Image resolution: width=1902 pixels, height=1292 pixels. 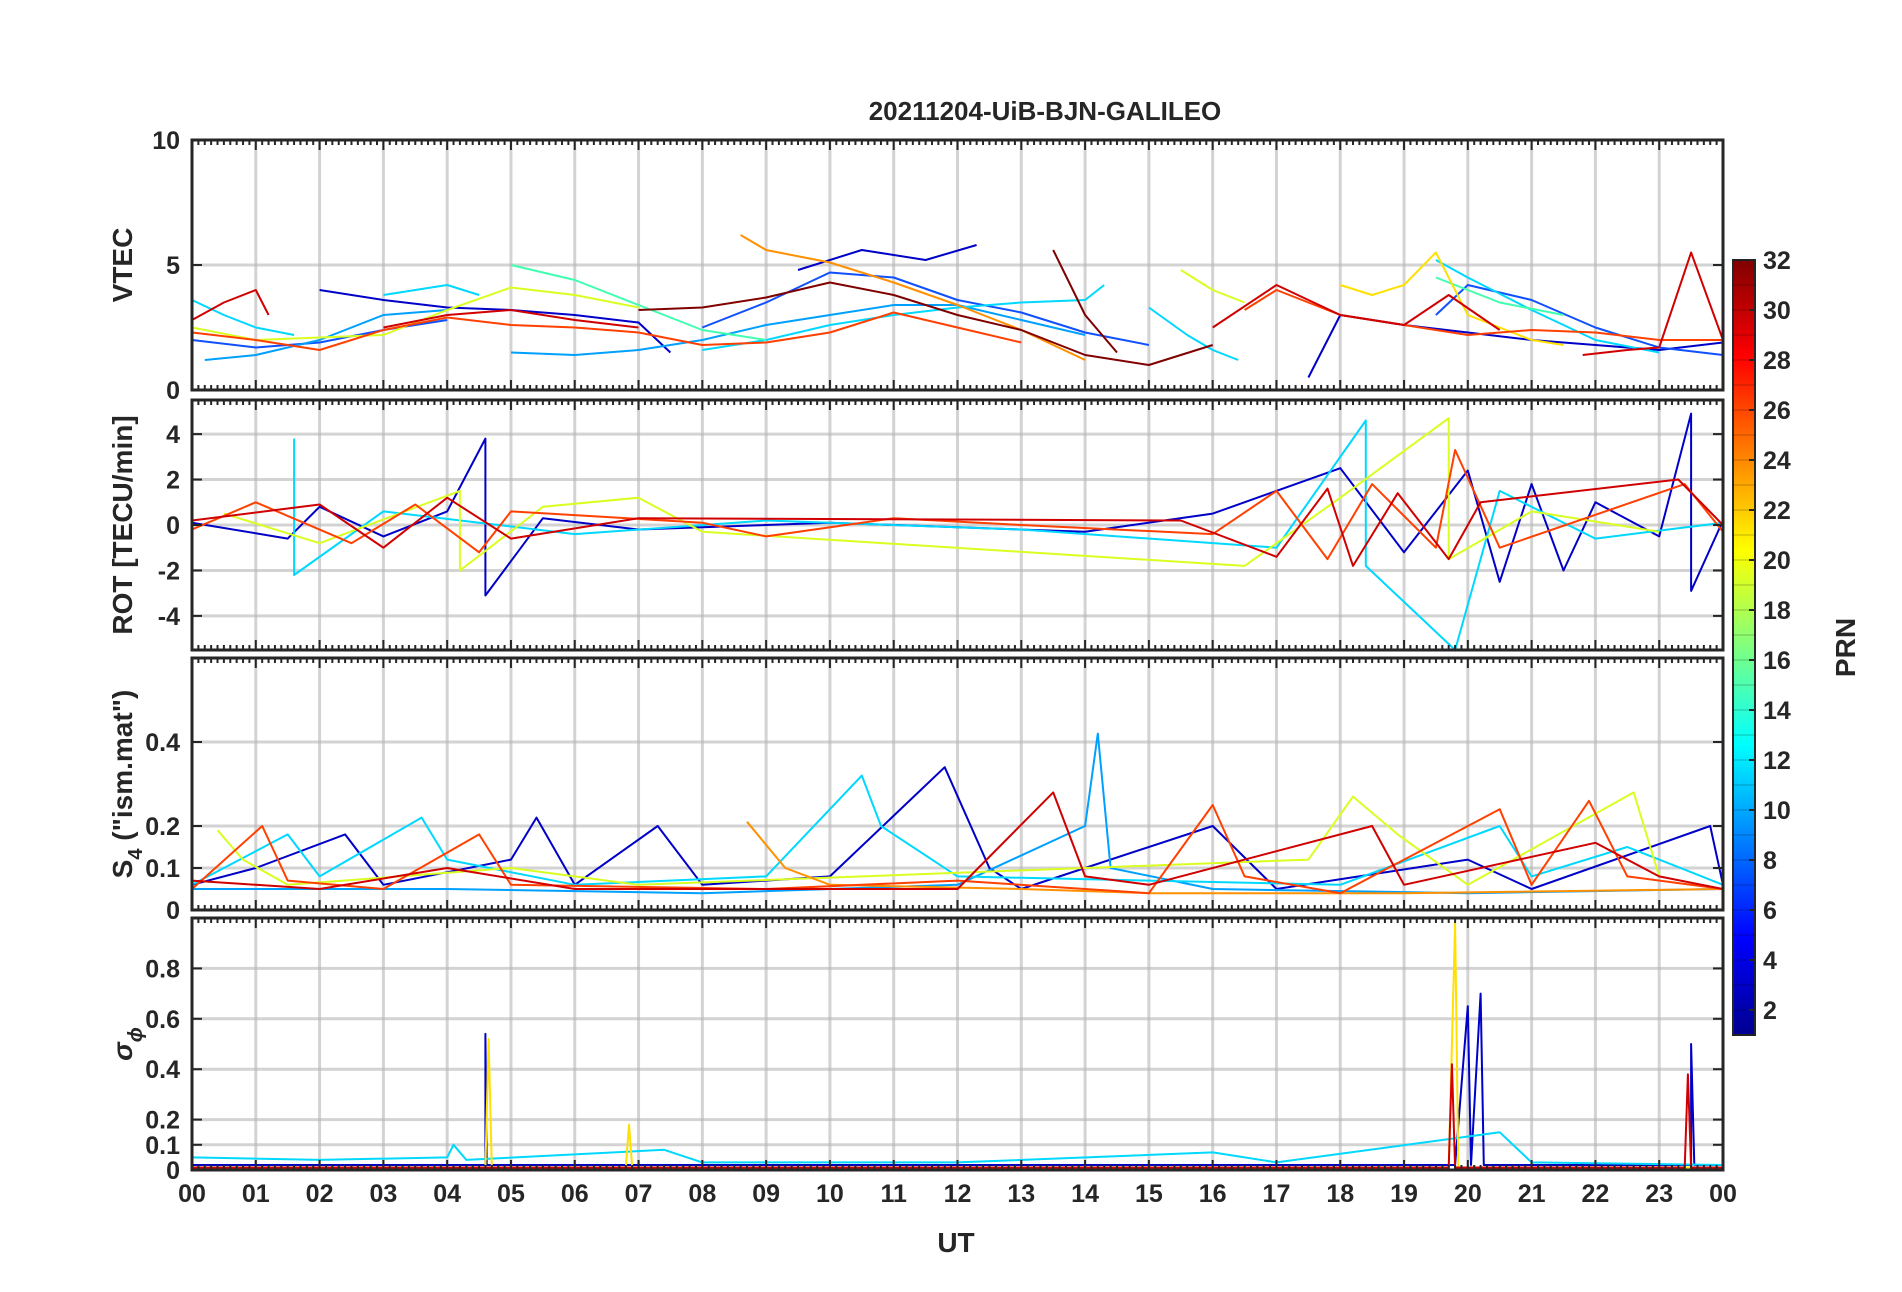 What do you see at coordinates (511, 1194) in the screenshot?
I see `x-tick-label: 05` at bounding box center [511, 1194].